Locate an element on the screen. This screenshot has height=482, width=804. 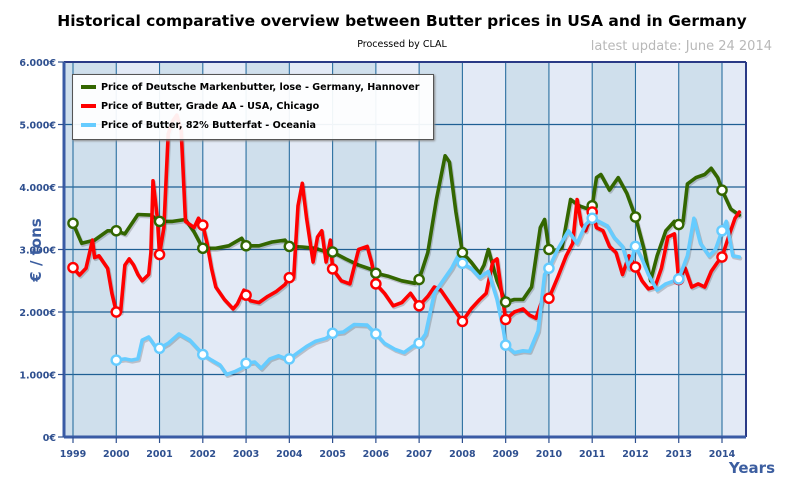
legend-item: Price of Butter, Grade AA - USA, Chicago is located at coordinates (200, 106).